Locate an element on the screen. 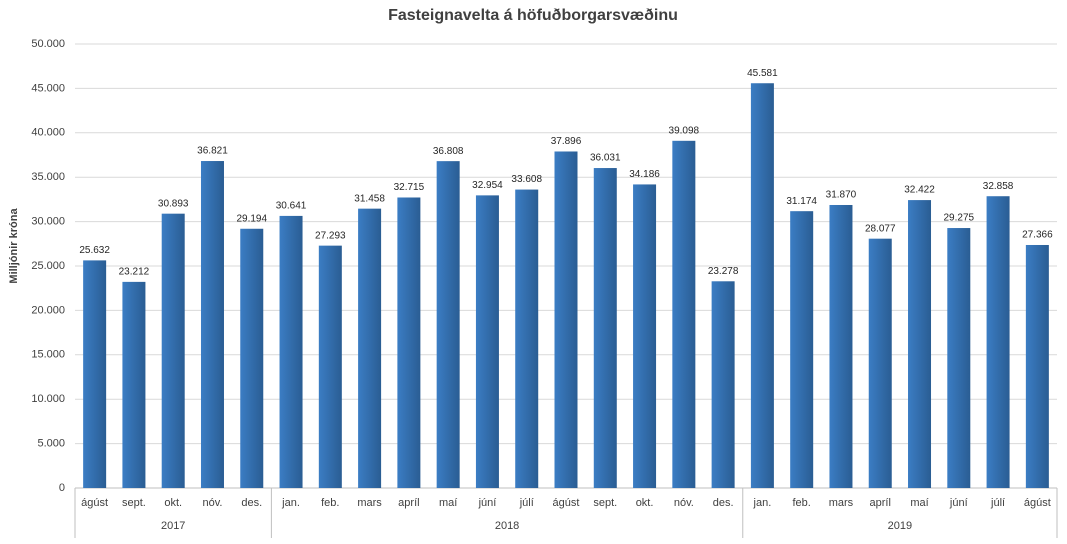 The height and width of the screenshot is (544, 1067). value-label: 29.194 is located at coordinates (251, 218).